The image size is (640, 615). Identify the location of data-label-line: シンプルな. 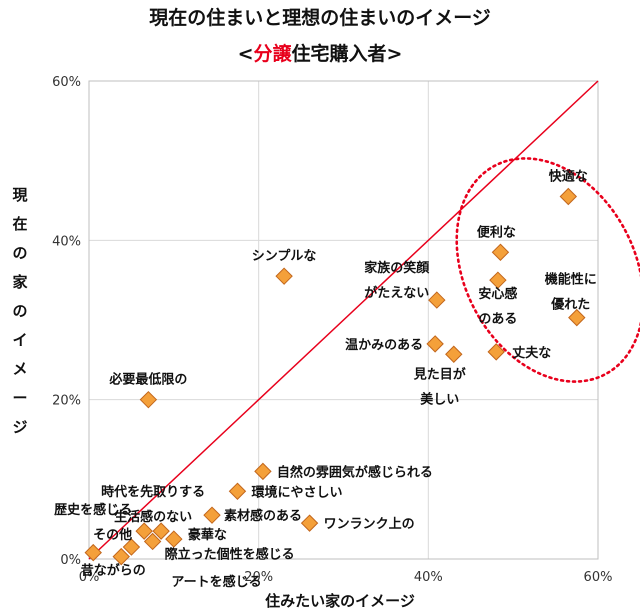
(284, 256).